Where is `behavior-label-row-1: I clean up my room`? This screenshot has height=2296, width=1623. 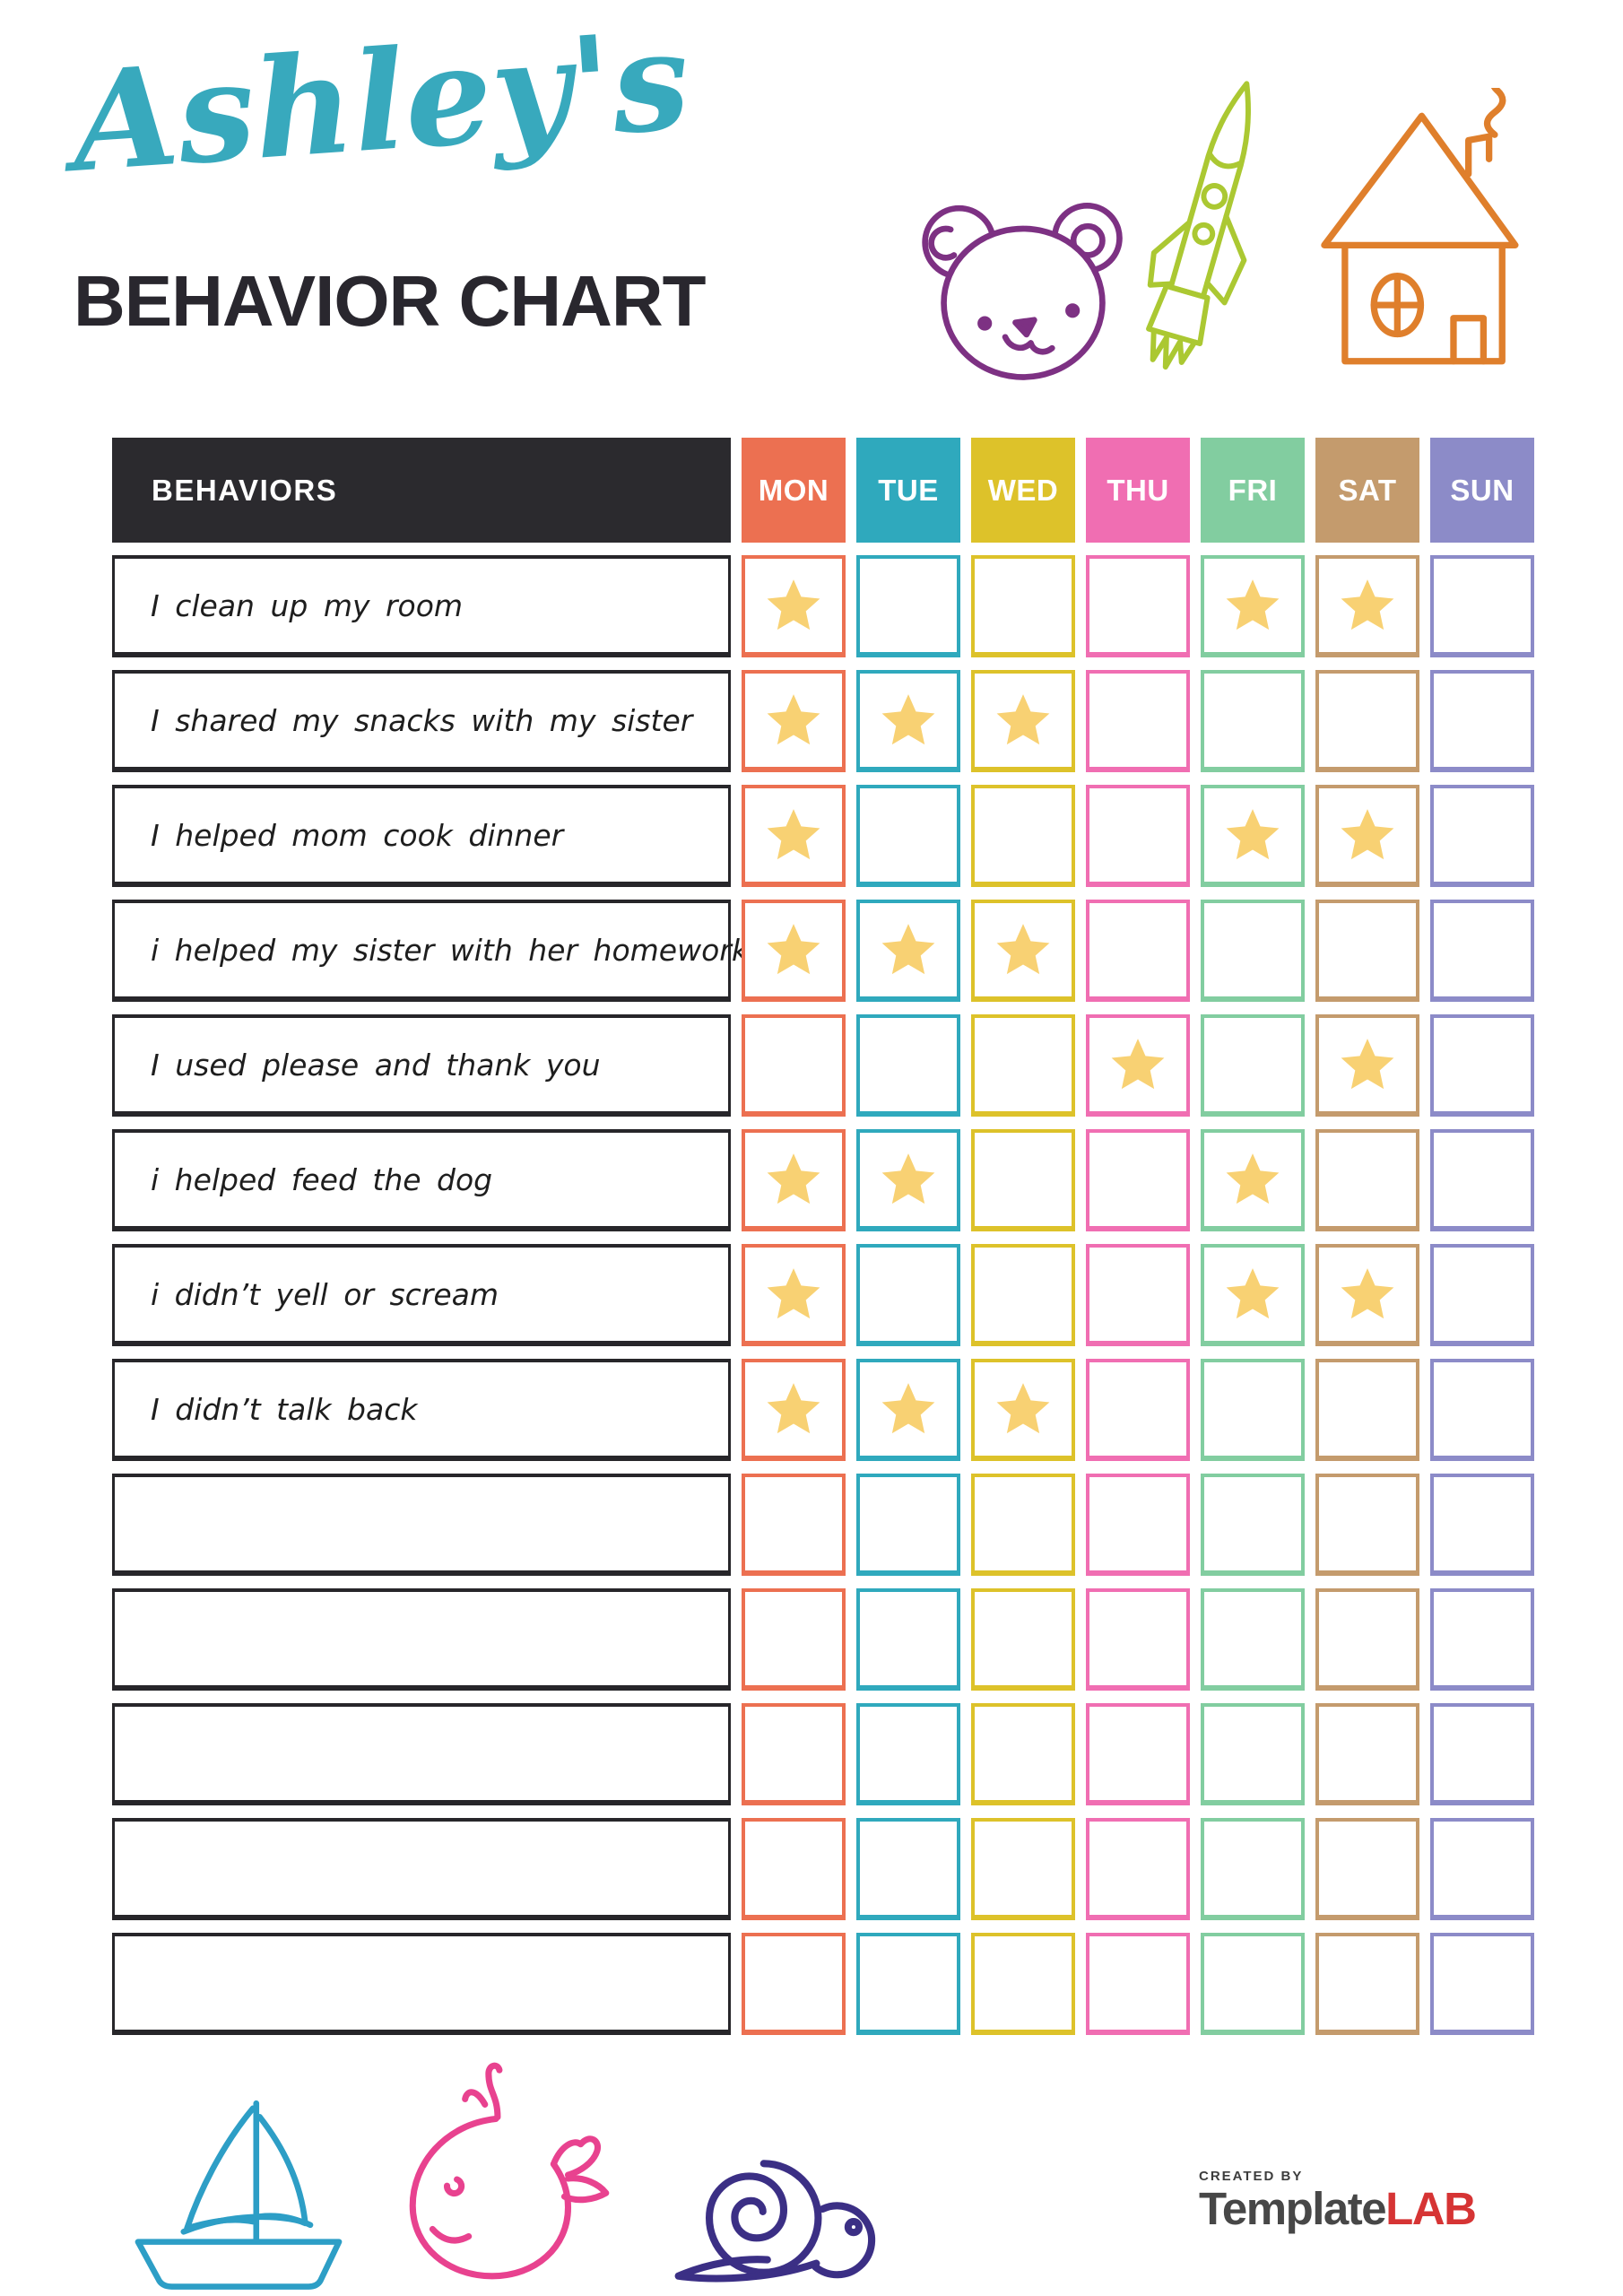 behavior-label-row-1: I clean up my room is located at coordinates (421, 606).